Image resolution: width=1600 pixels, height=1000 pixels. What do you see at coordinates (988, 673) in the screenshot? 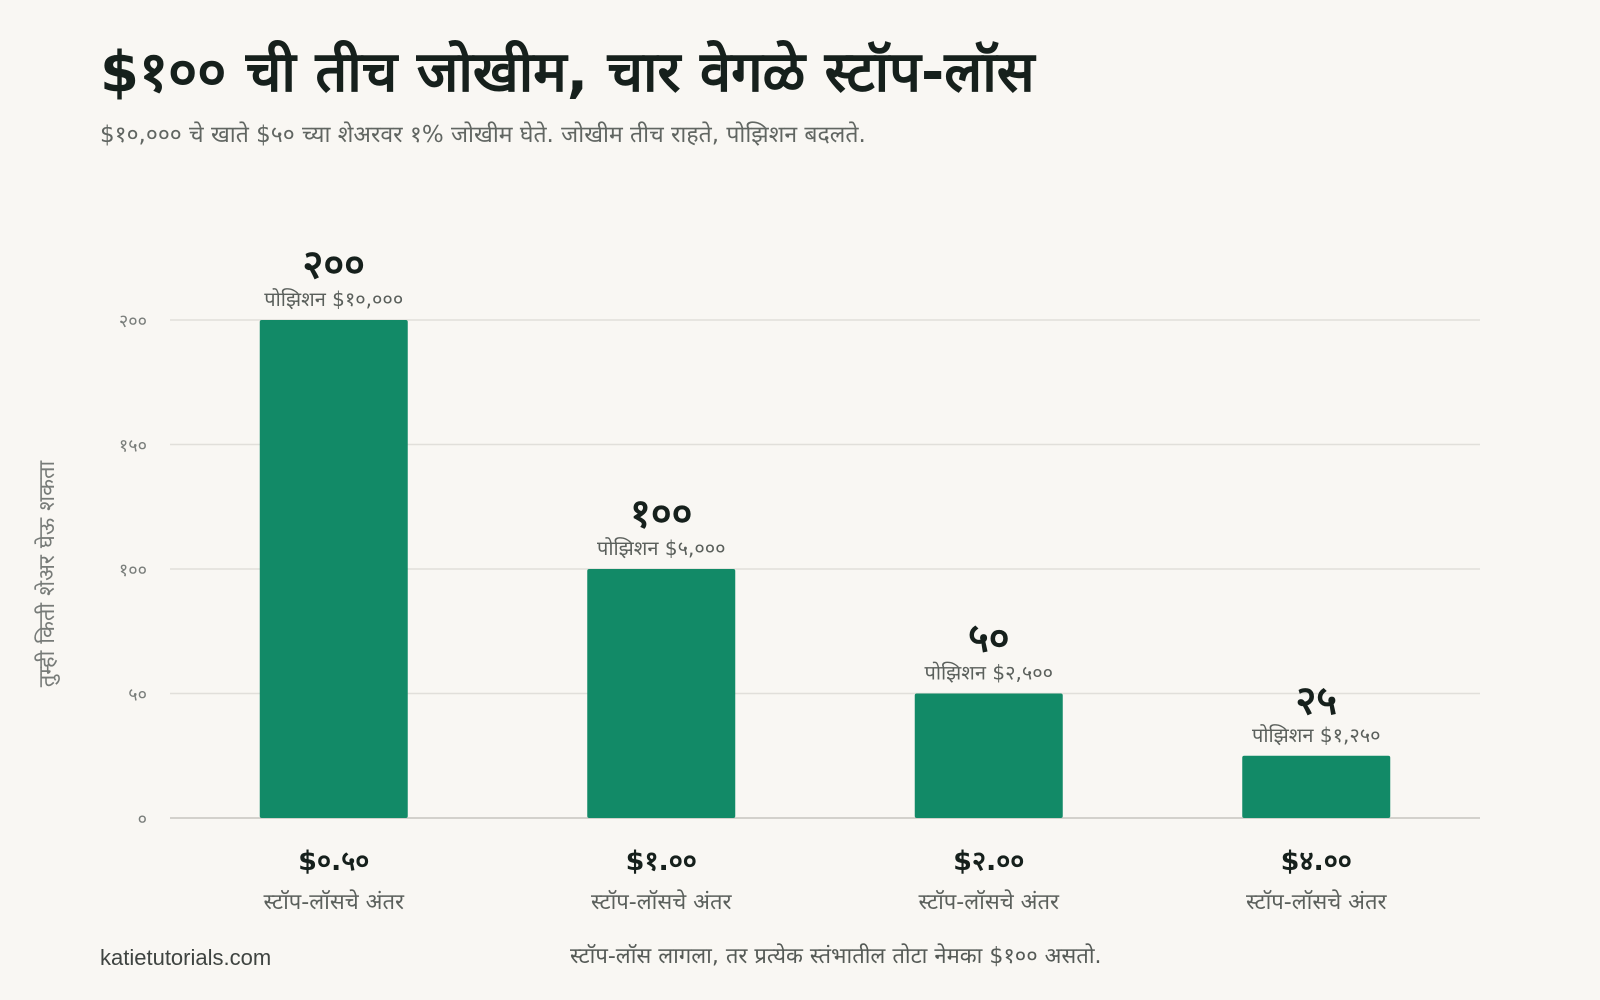
I see `bar-position-label: पोझिशन $२,५००` at bounding box center [988, 673].